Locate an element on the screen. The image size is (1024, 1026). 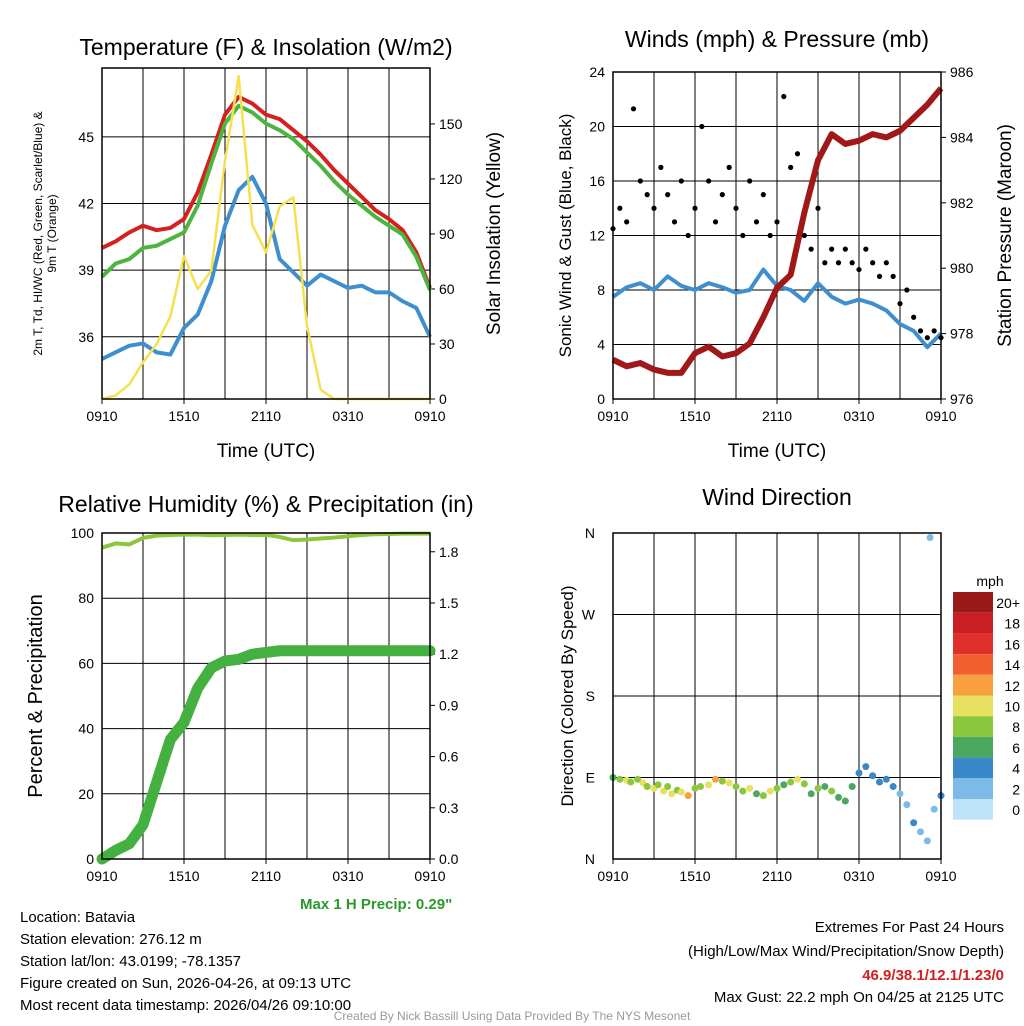
y-right-tick-label: 978 is located at coordinates (962, 334).